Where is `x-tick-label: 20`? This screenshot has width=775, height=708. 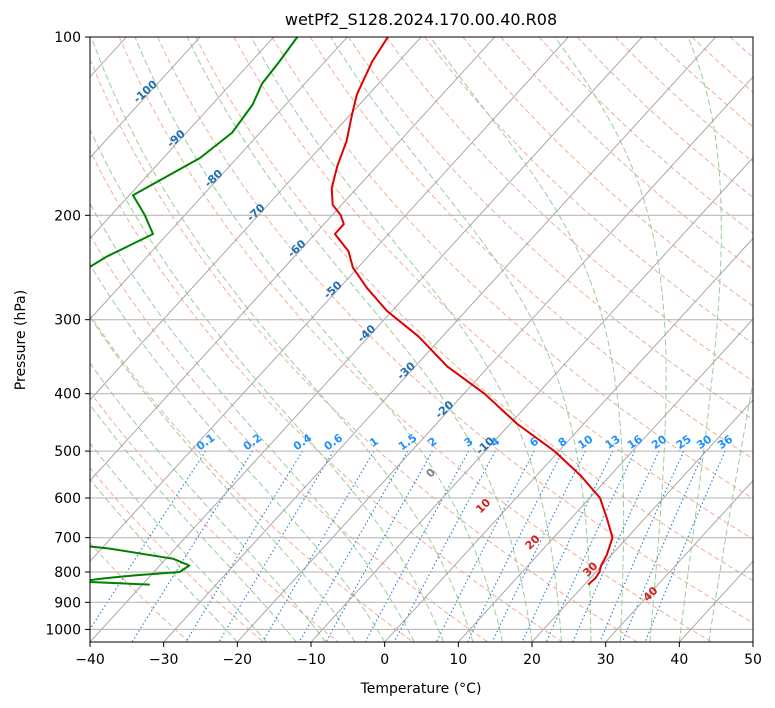
x-tick-label: 20 is located at coordinates (532, 660).